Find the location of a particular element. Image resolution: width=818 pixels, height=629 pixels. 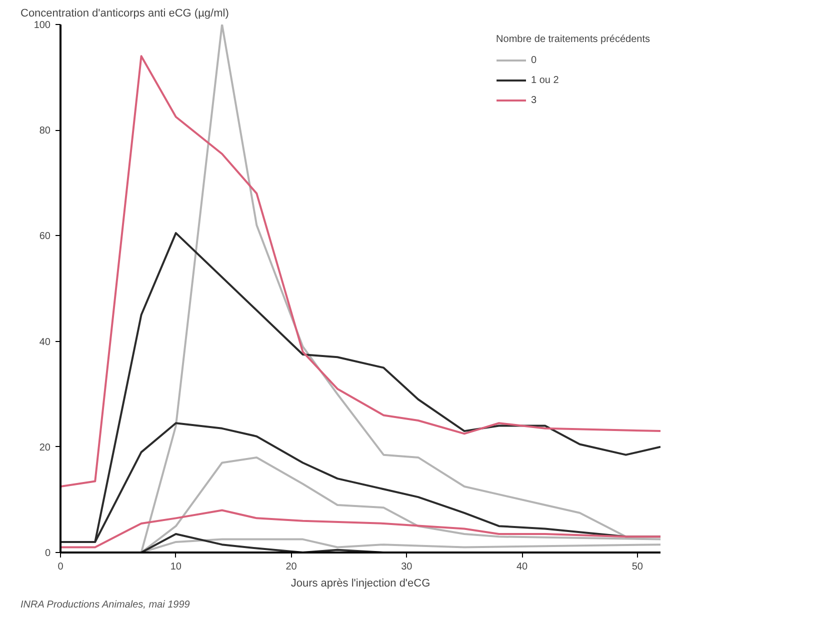

x-tick-label: 40 is located at coordinates (522, 567).